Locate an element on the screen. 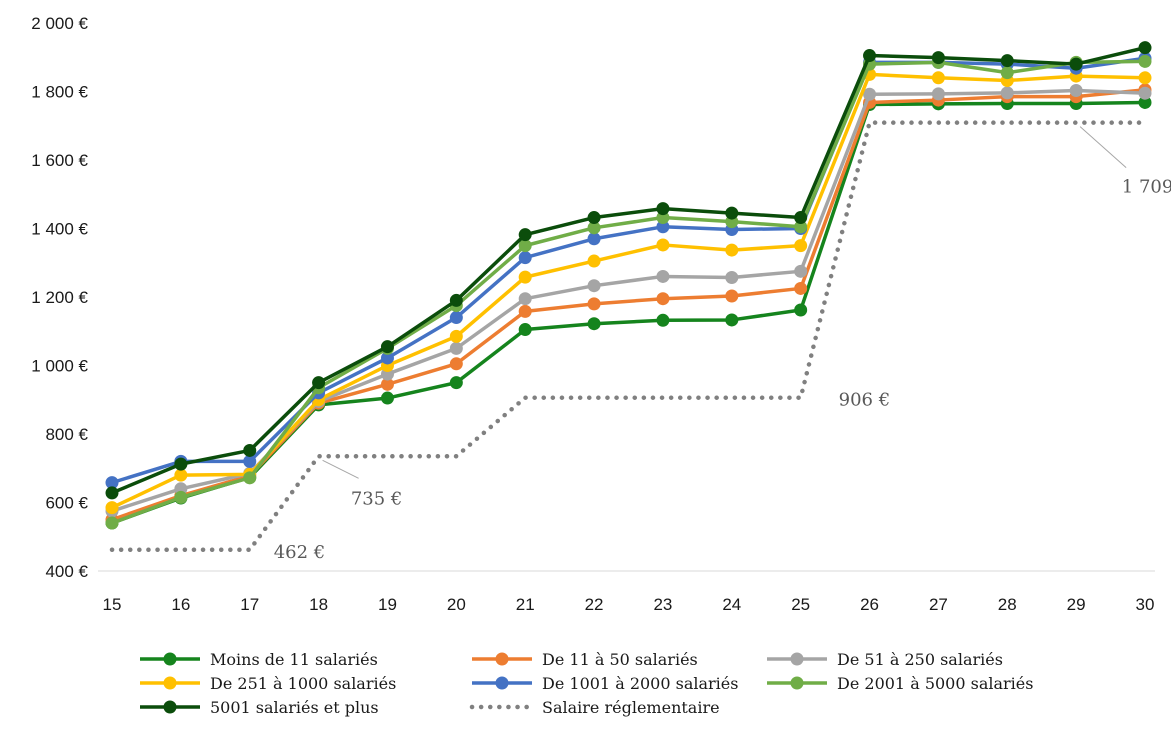 This screenshot has width=1171, height=740. annotation-label: 462 € is located at coordinates (300, 552).